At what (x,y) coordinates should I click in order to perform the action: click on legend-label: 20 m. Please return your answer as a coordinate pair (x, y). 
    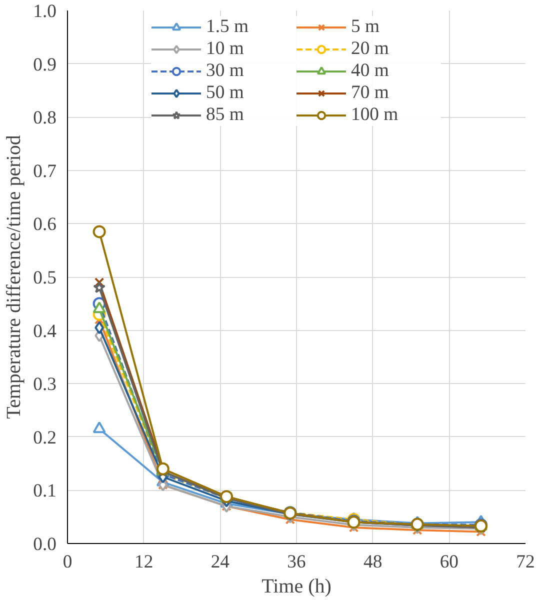
    Looking at the image, I should click on (370, 49).